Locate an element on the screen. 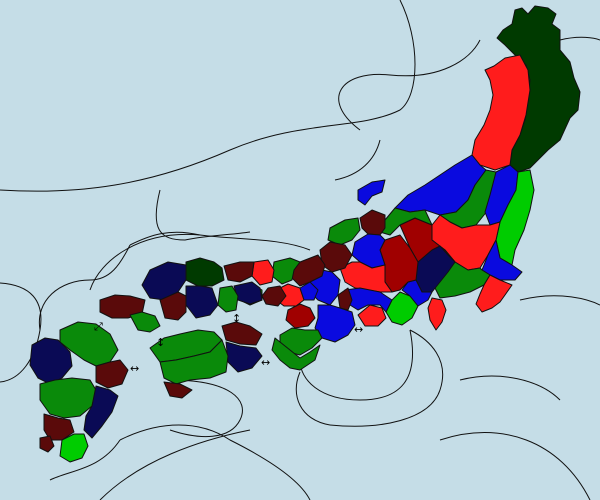 The height and width of the screenshot is (500, 600). province-bungo is located at coordinates (101, 412).